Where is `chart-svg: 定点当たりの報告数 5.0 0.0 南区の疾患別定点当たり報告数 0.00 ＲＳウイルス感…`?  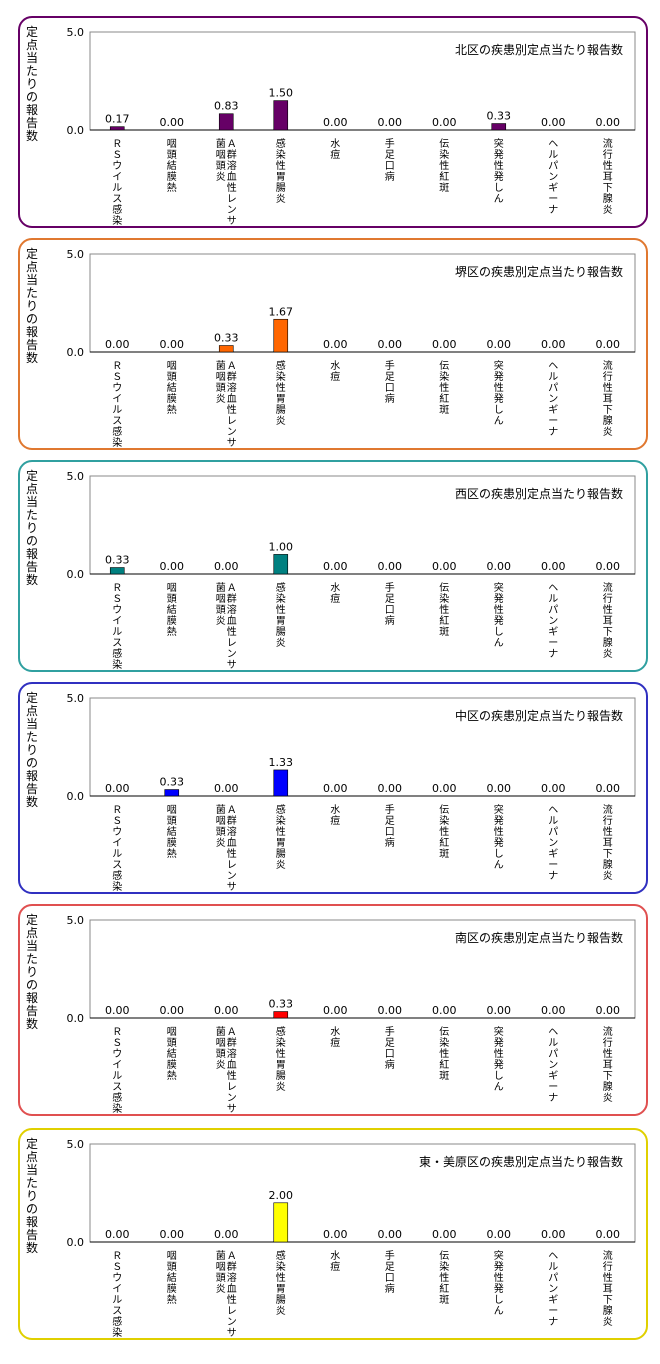
chart-svg: 定点当たりの報告数 5.0 0.0 南区の疾患別定点当たり報告数 0.00 ＲＳウイルス感… is located at coordinates (331, 1013).